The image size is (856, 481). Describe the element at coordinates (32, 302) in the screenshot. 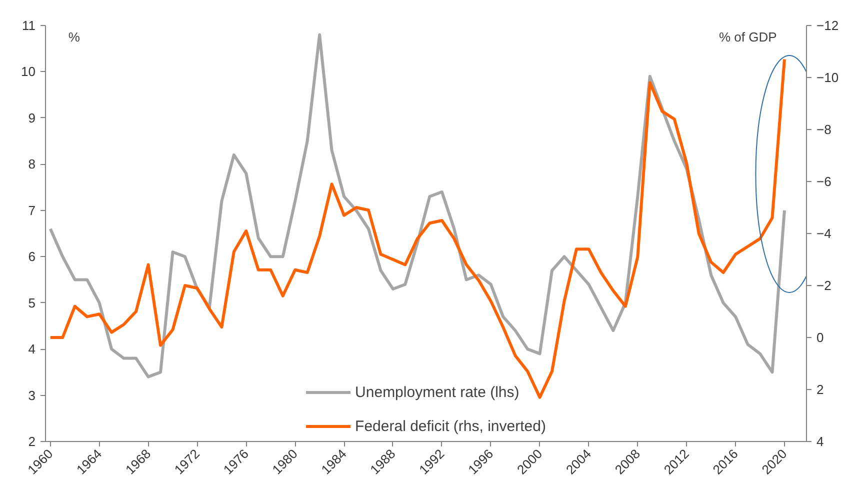

I see `y-tick-label: 5` at that location.